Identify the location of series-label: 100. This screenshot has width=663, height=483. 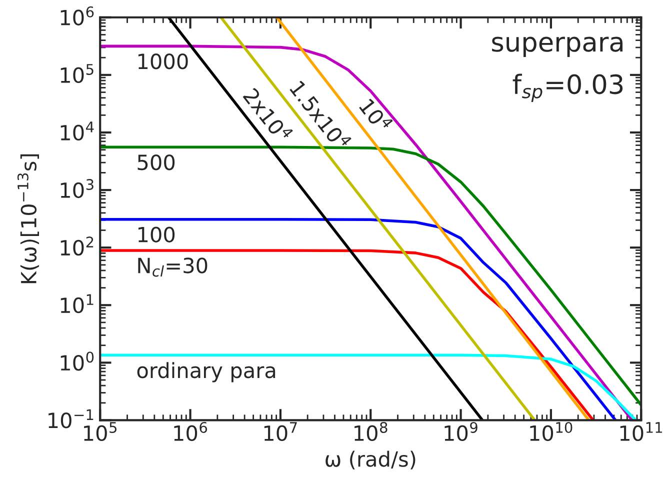
(156, 234).